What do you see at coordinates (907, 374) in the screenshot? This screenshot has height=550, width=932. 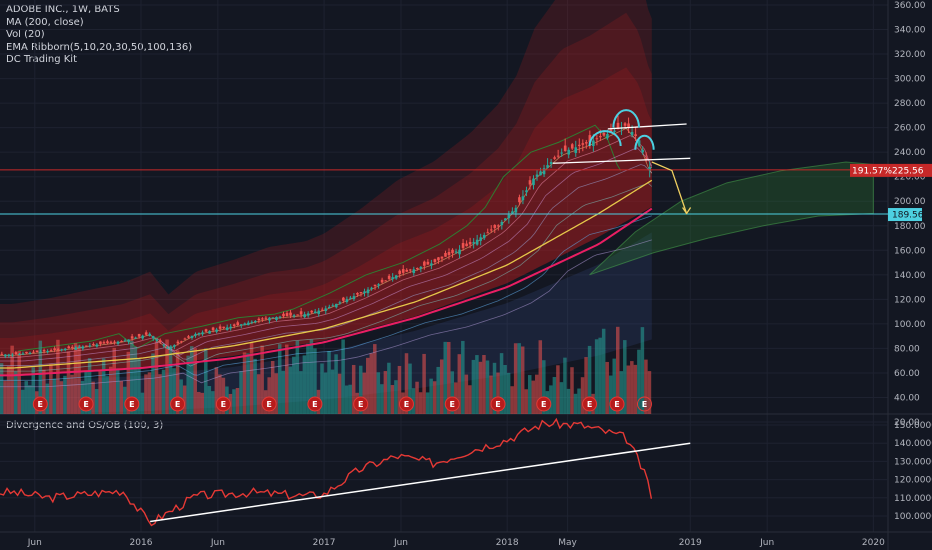 I see `price-tick-label: 60.00` at bounding box center [907, 374].